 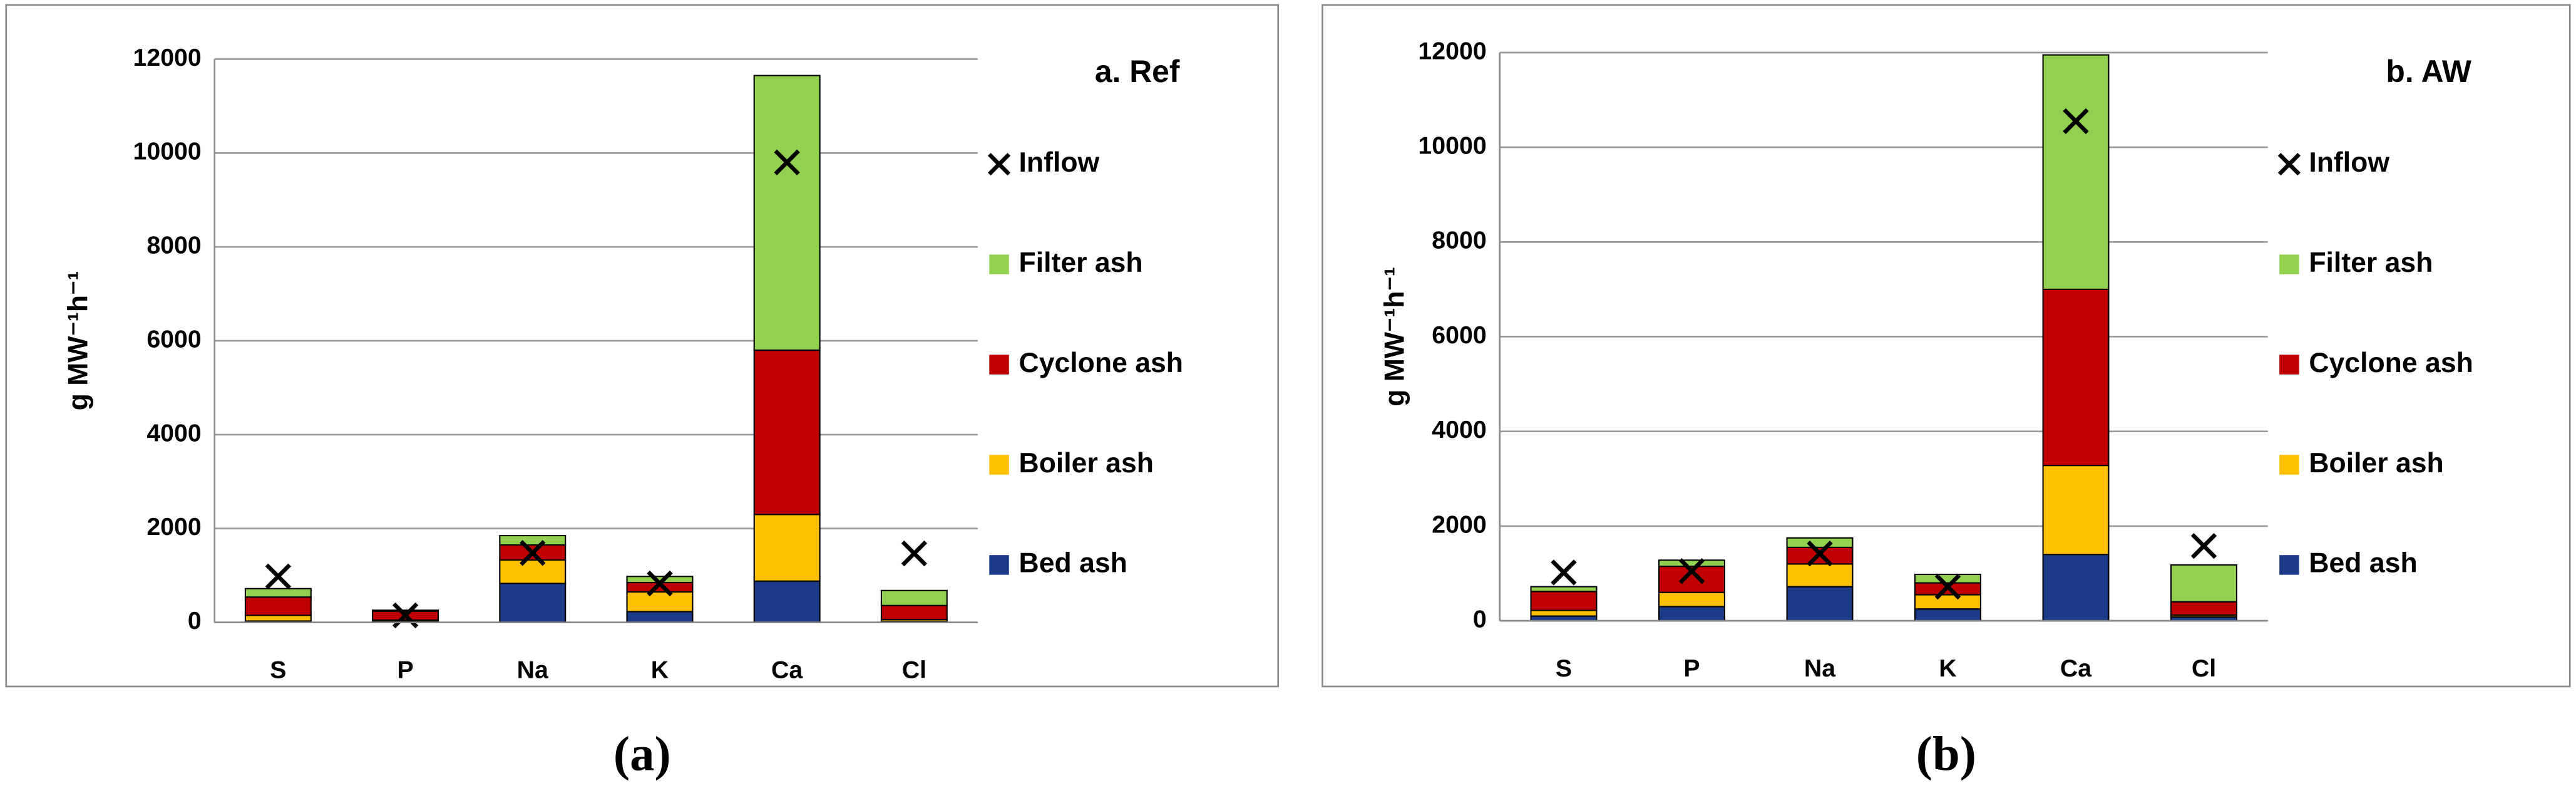 What do you see at coordinates (1137, 71) in the screenshot?
I see `chart-title: a. Ref` at bounding box center [1137, 71].